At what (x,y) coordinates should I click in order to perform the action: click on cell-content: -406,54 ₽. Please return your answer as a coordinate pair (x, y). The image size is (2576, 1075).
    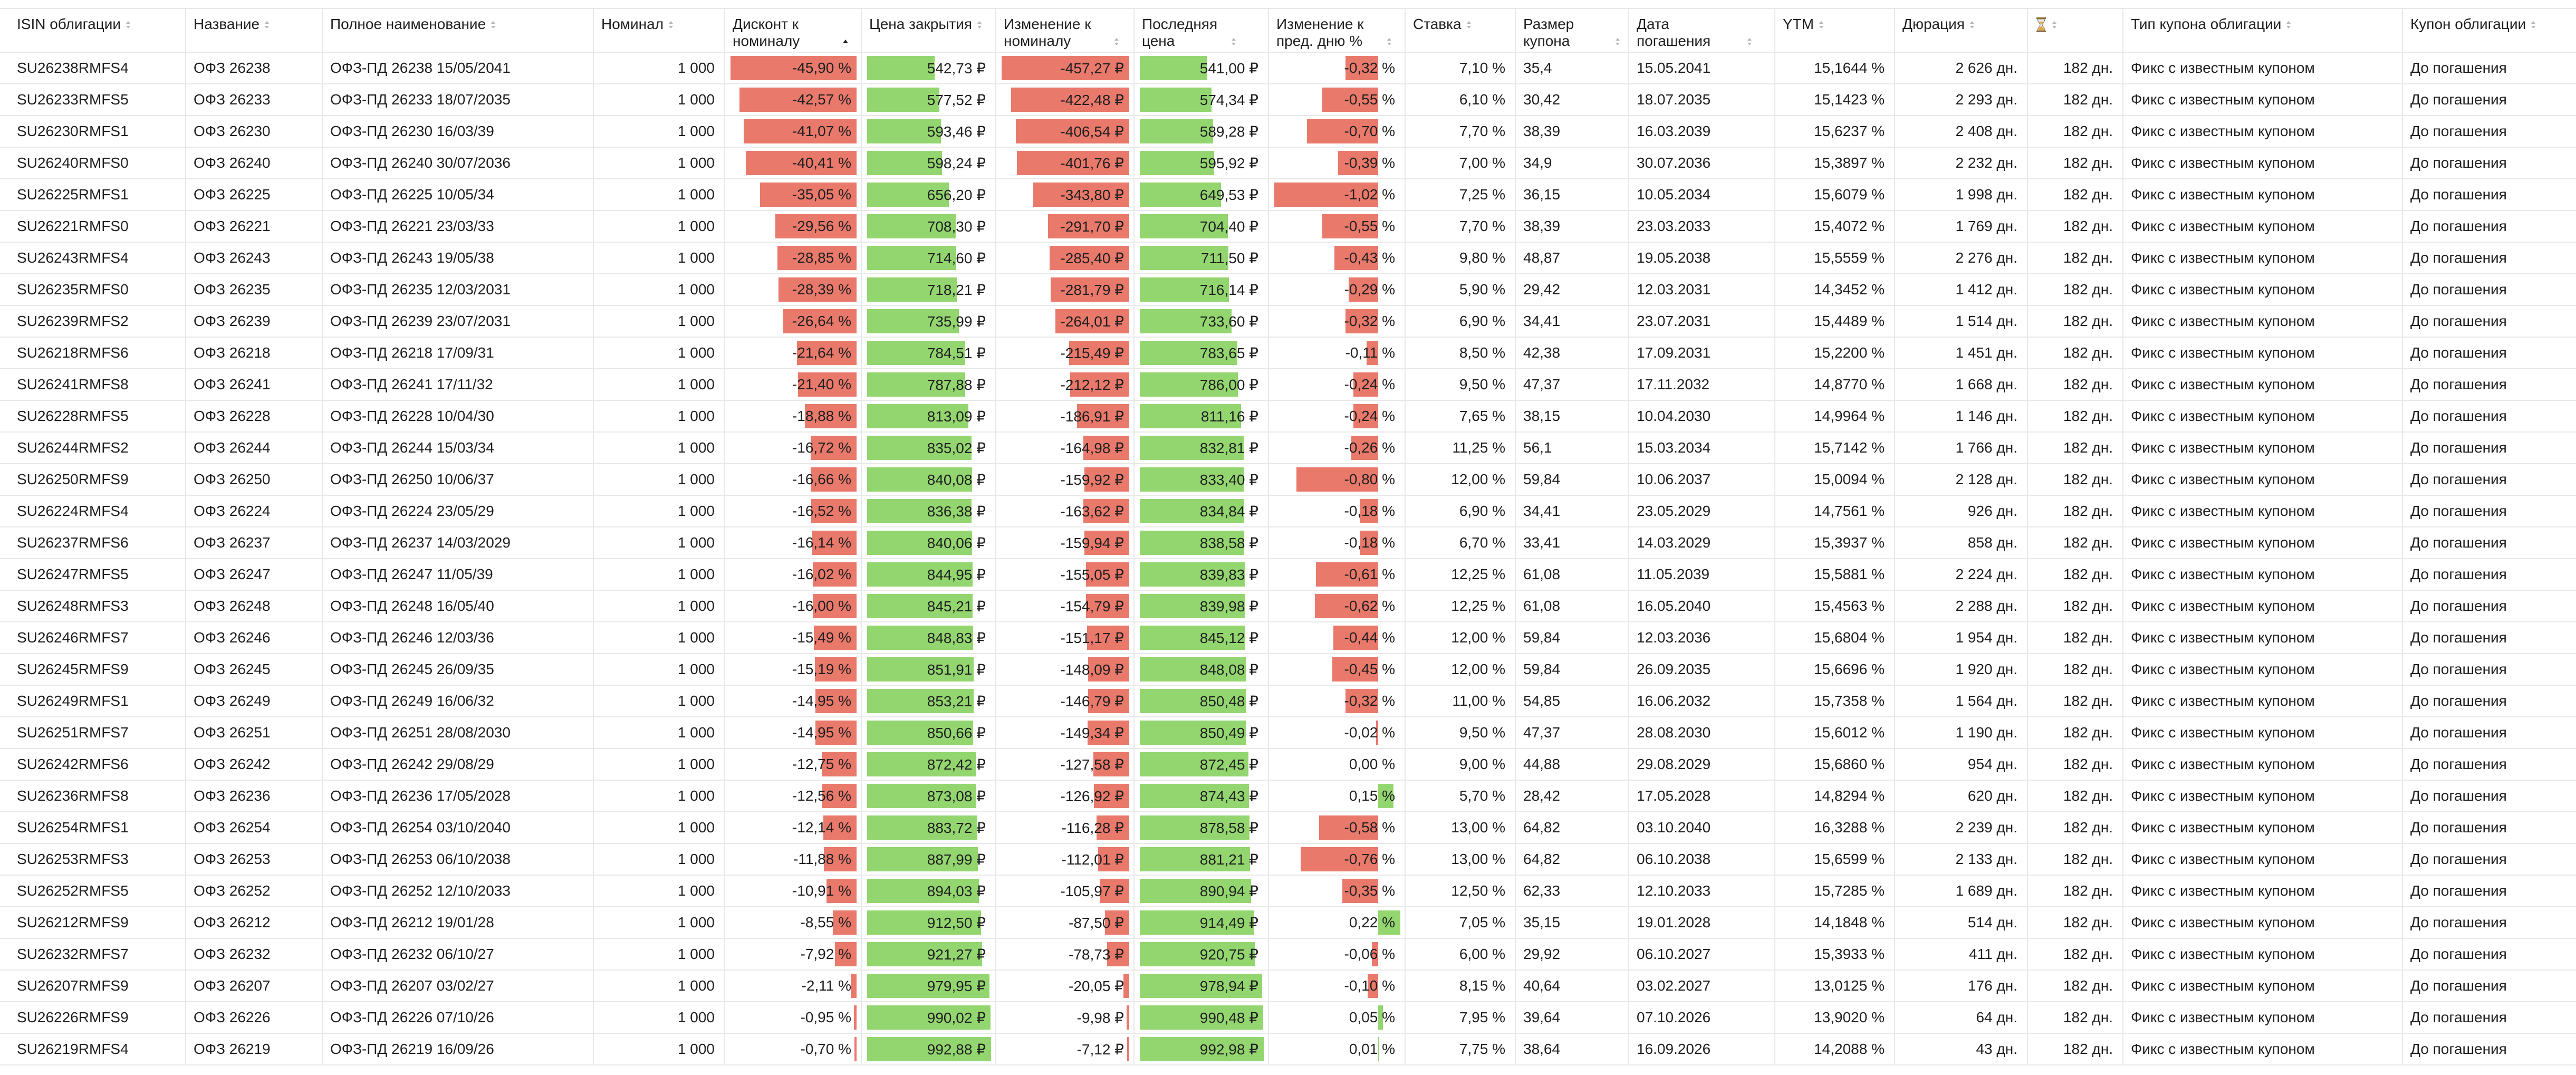
    Looking at the image, I should click on (1065, 131).